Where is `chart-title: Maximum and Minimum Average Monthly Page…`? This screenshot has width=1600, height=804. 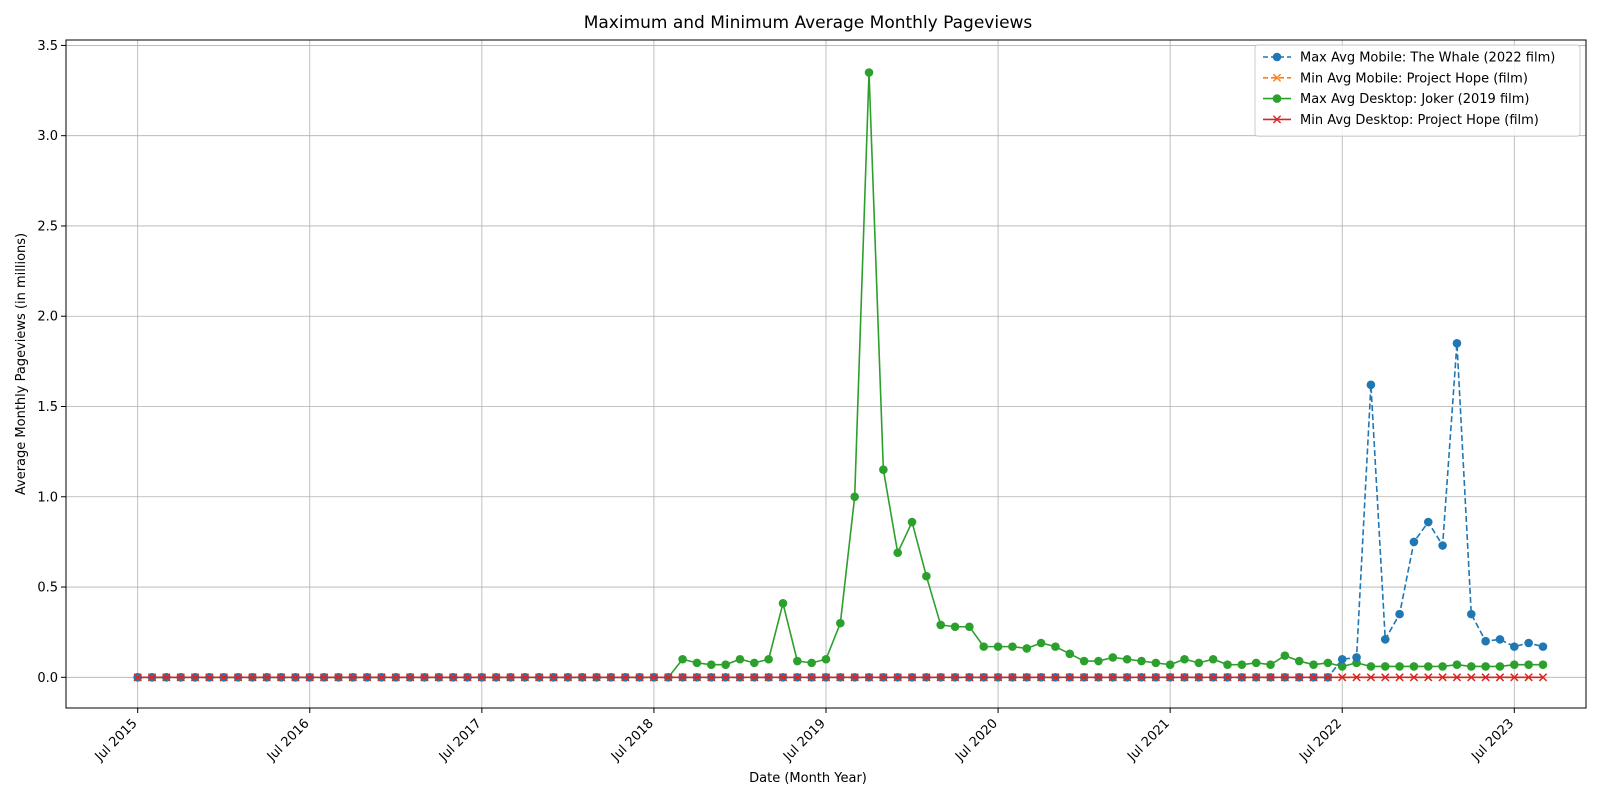
chart-title: Maximum and Minimum Average Monthly Page… is located at coordinates (808, 23).